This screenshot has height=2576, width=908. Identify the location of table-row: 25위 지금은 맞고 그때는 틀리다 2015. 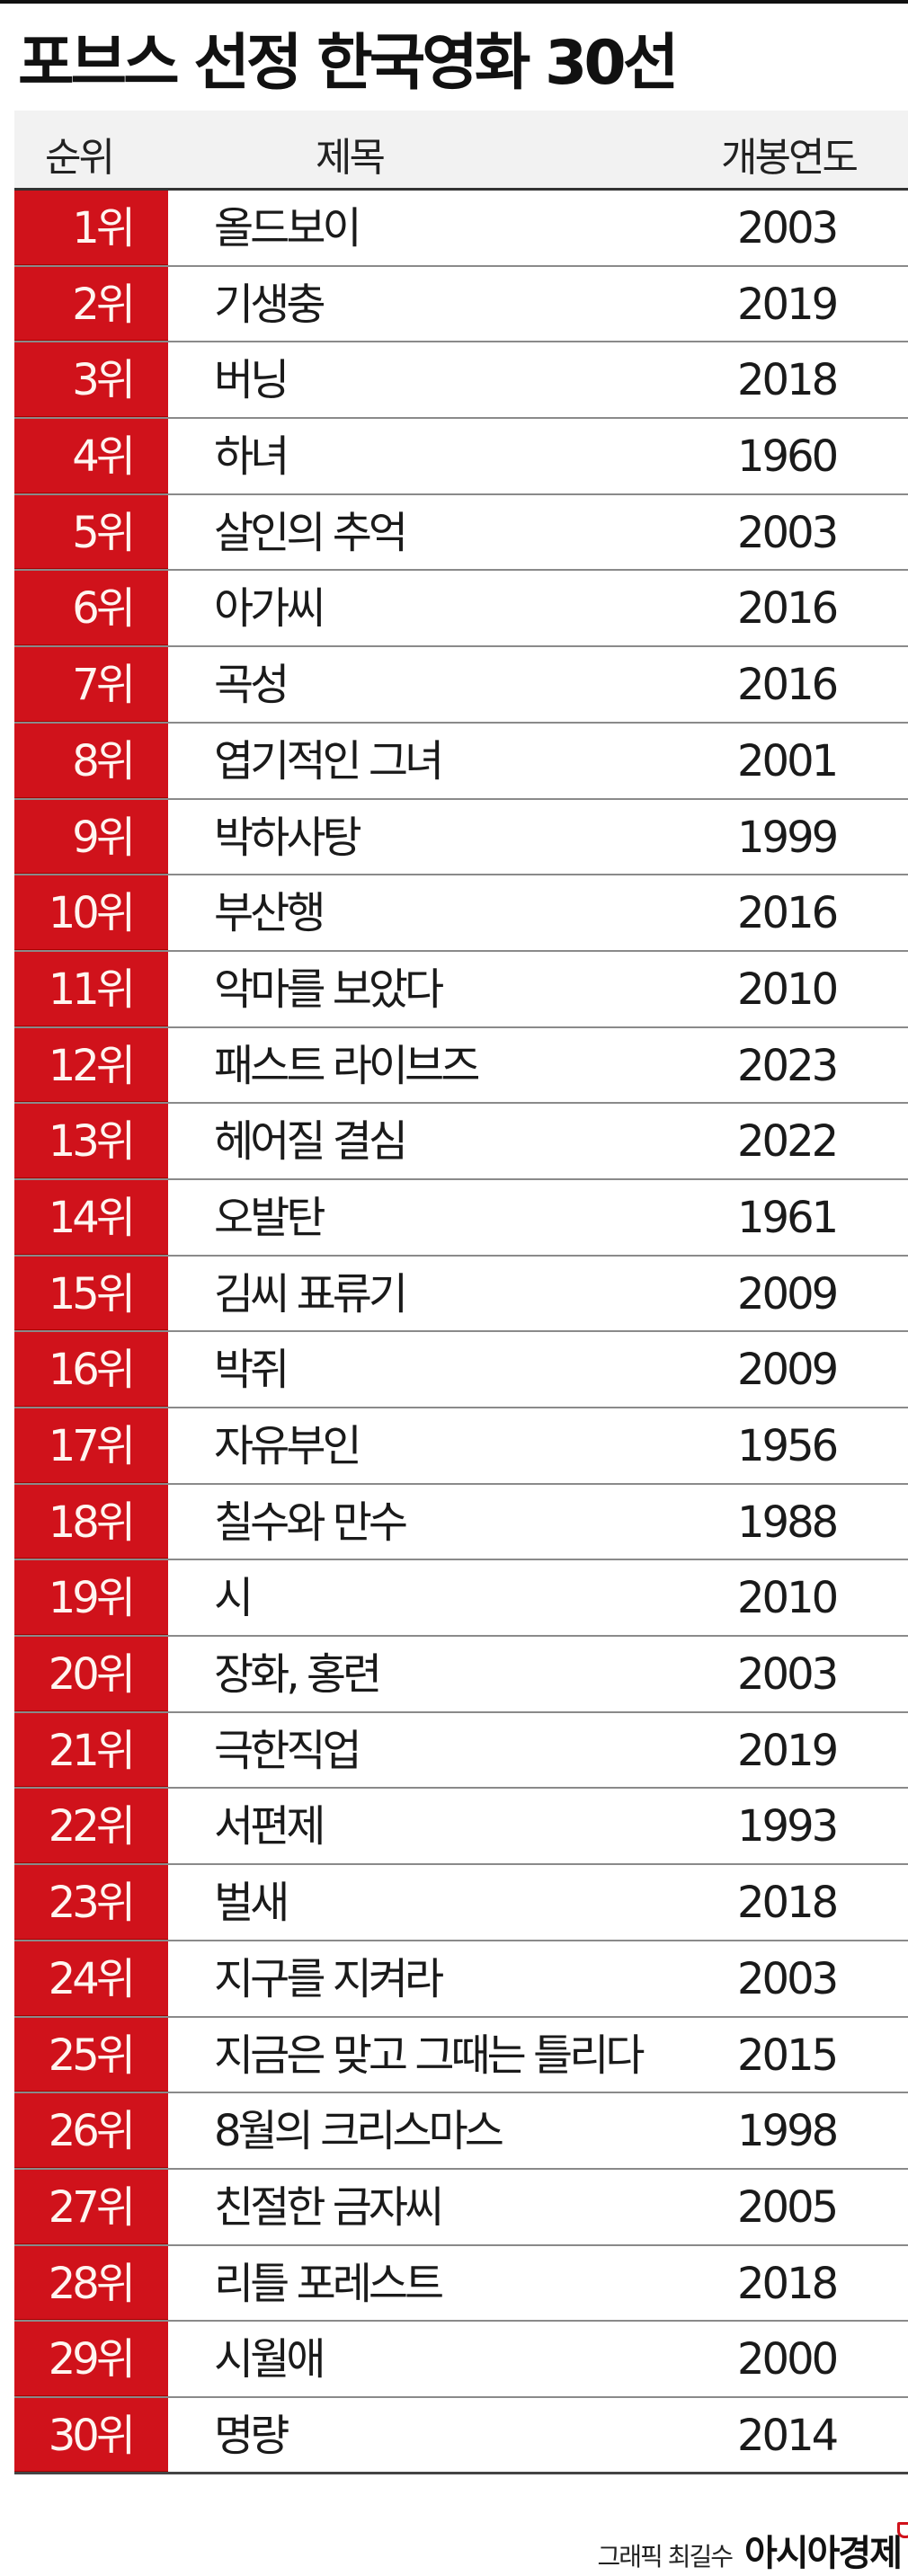
(461, 2055).